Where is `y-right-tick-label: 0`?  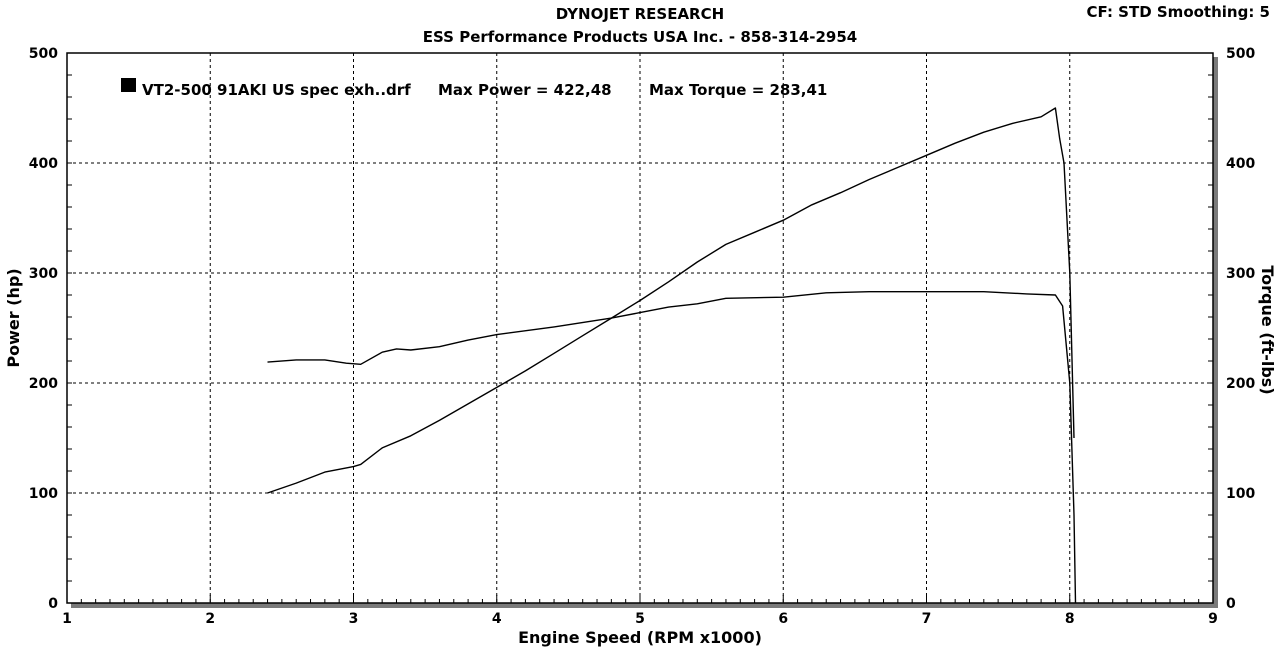 y-right-tick-label: 0 is located at coordinates (1231, 604).